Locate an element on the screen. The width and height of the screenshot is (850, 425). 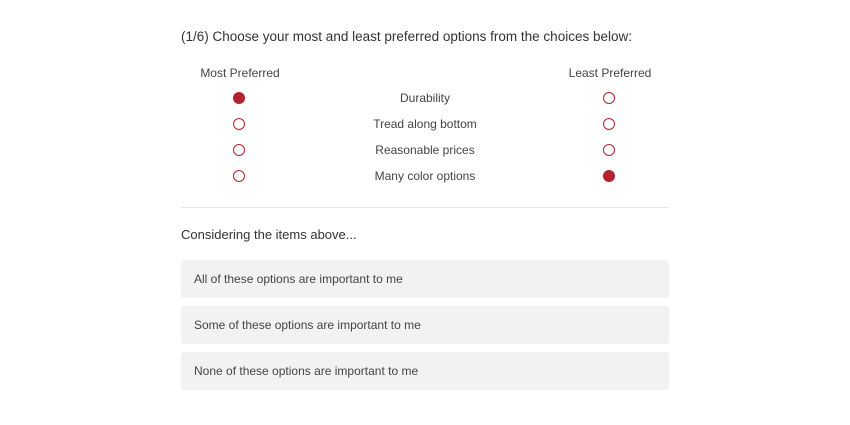
item-row: Tread along bottom is located at coordinates (425, 125).